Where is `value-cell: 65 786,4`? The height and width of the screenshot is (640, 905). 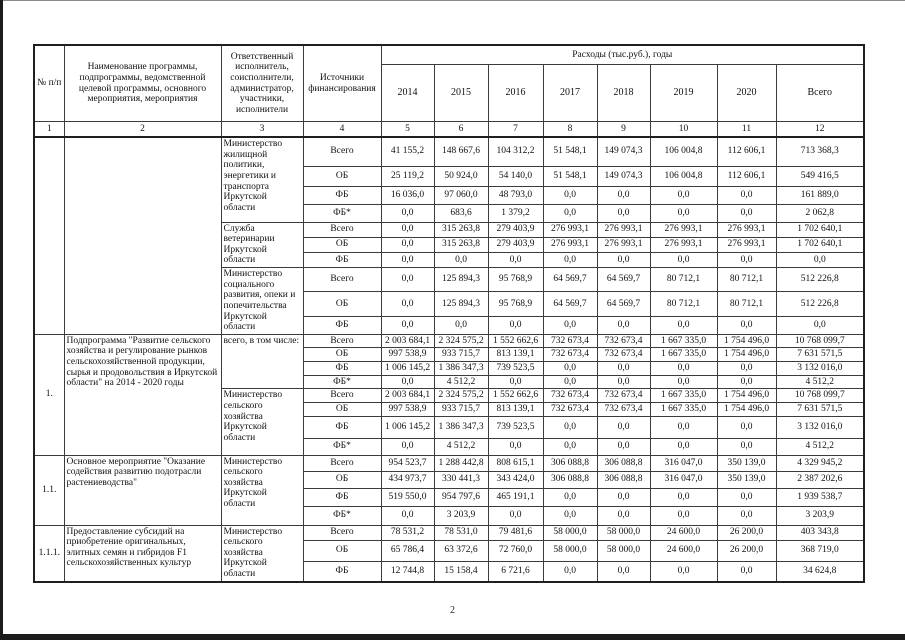
value-cell: 65 786,4 is located at coordinates (407, 550).